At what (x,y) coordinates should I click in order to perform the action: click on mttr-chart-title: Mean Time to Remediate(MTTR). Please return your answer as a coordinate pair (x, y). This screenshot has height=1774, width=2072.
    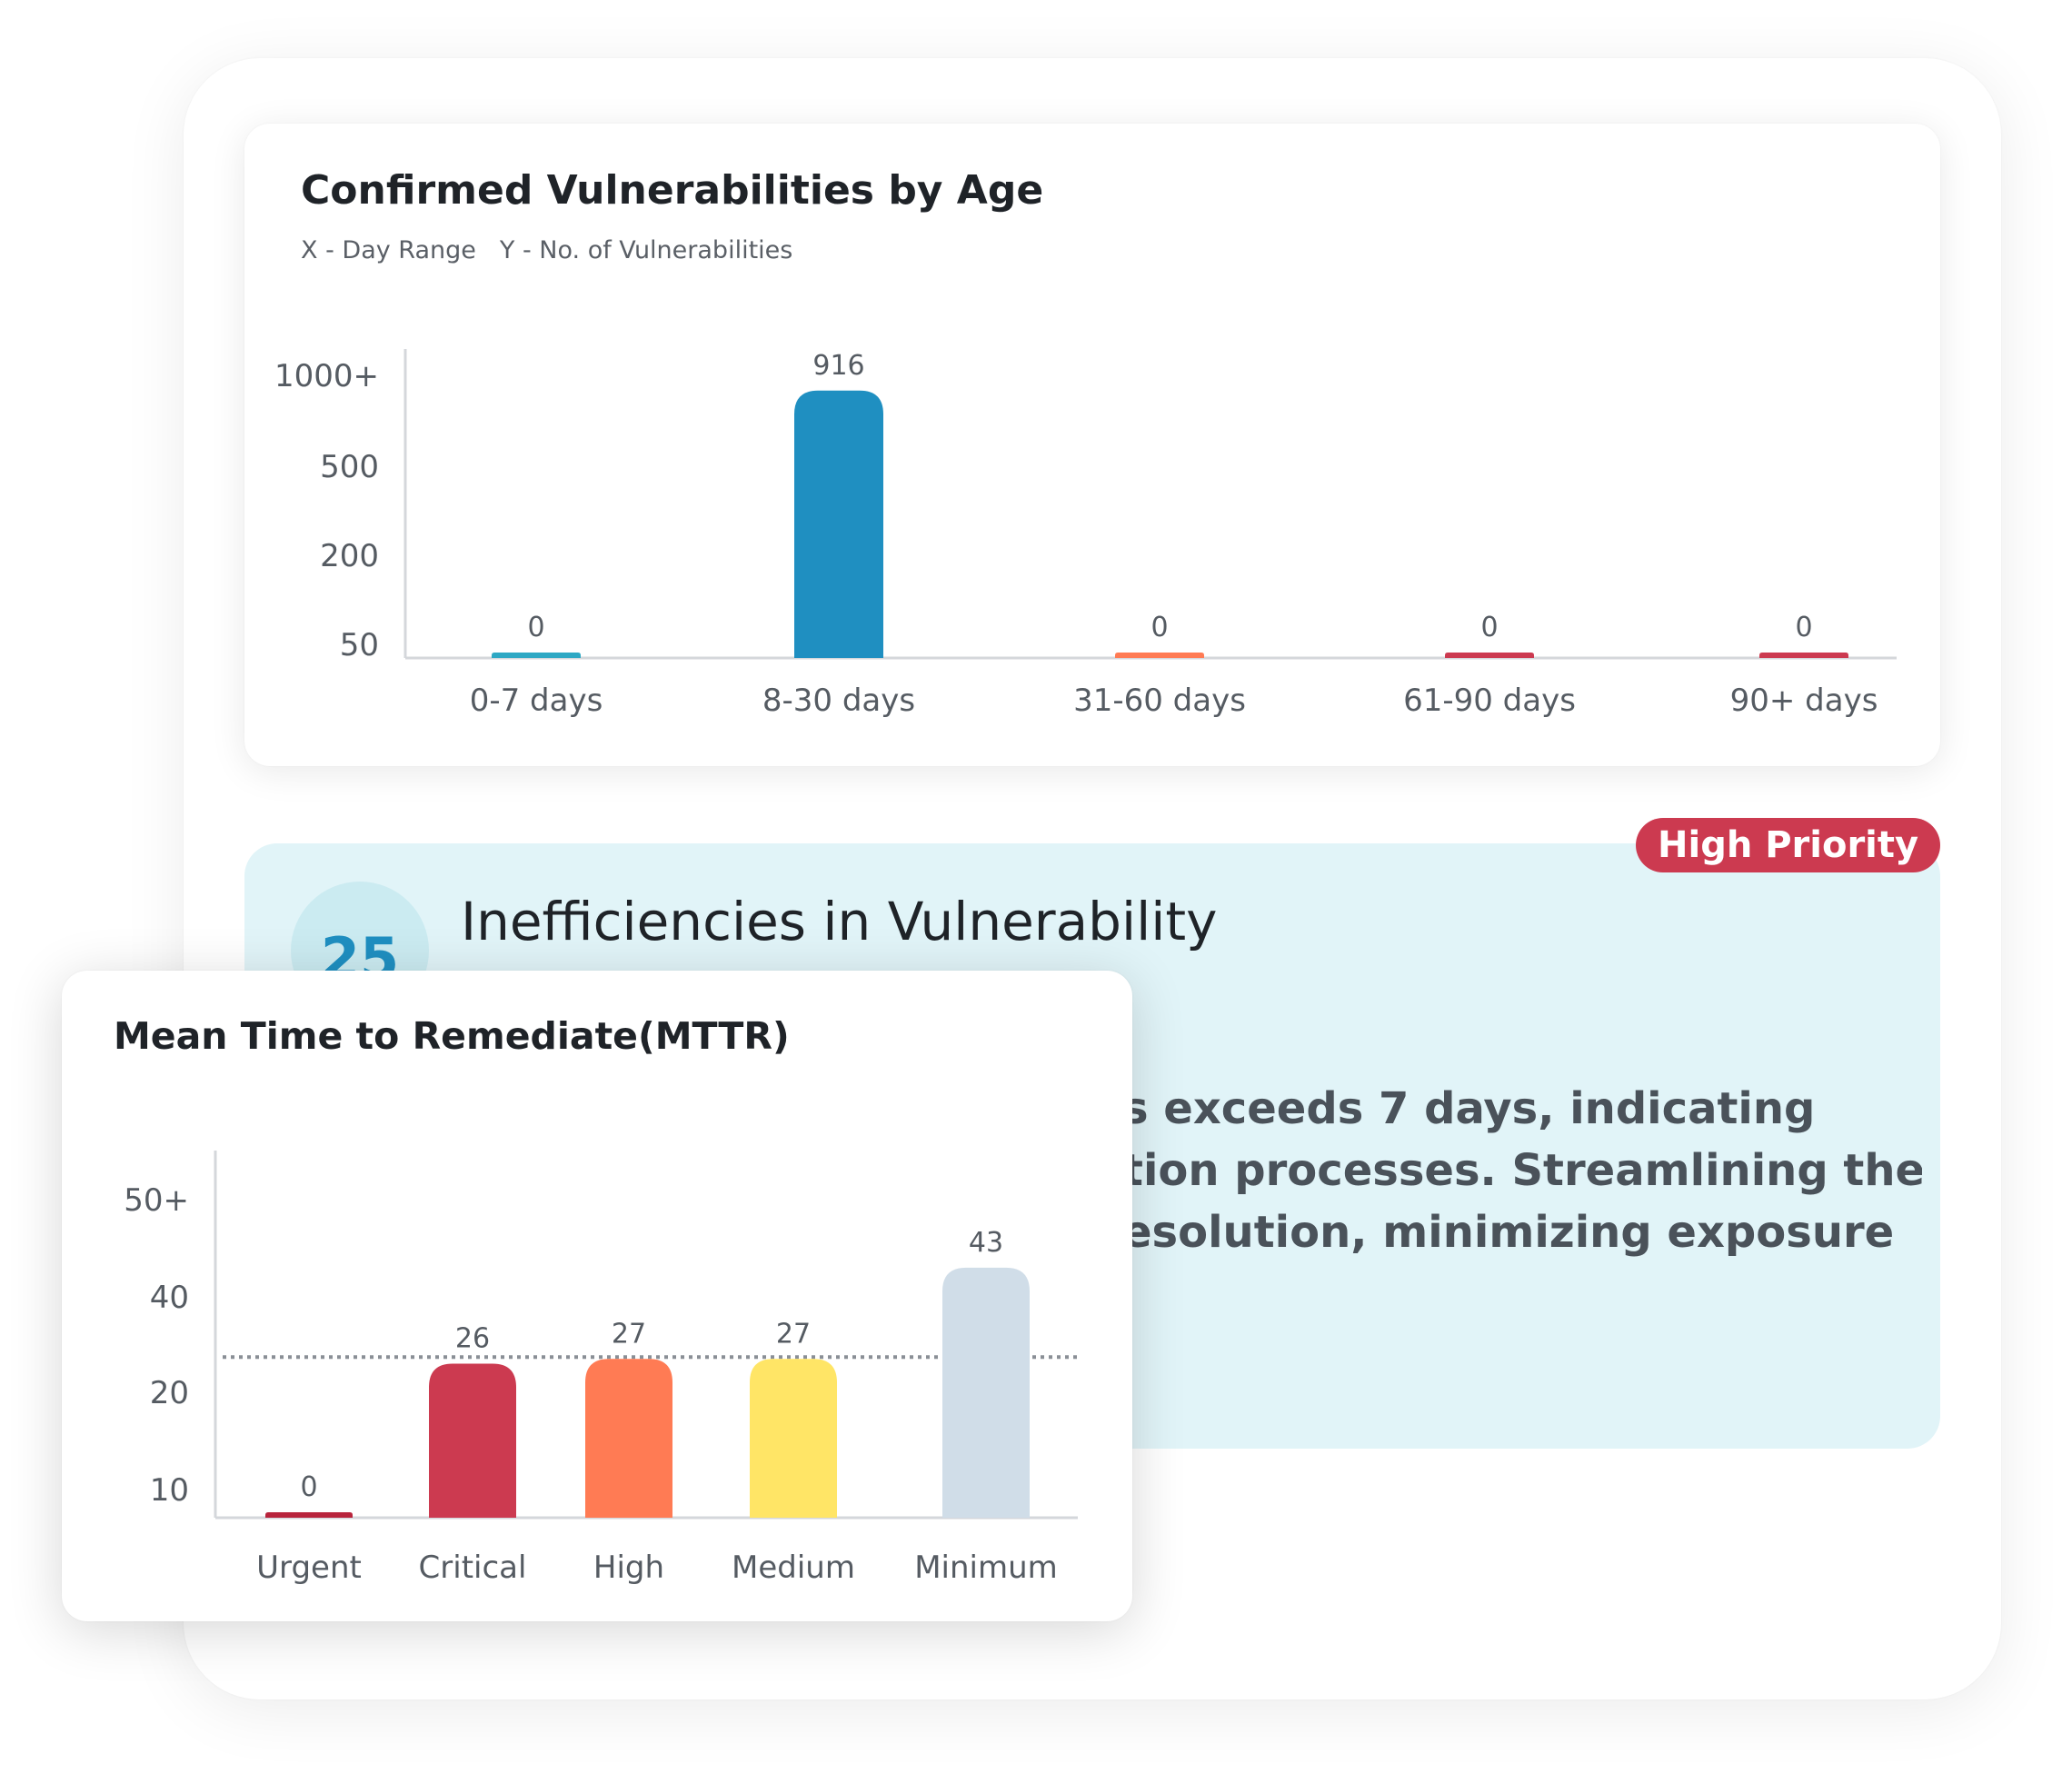
    Looking at the image, I should click on (452, 1036).